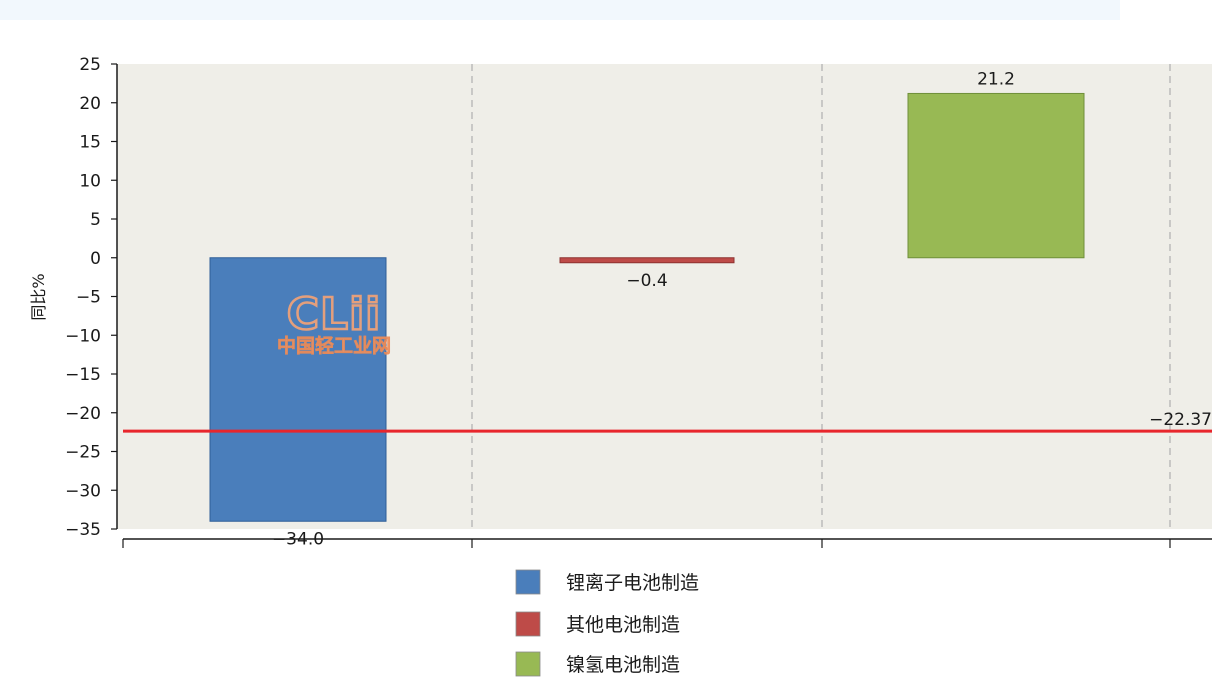 The image size is (1212, 697). What do you see at coordinates (298, 539) in the screenshot?
I see `data-label: −34.0` at bounding box center [298, 539].